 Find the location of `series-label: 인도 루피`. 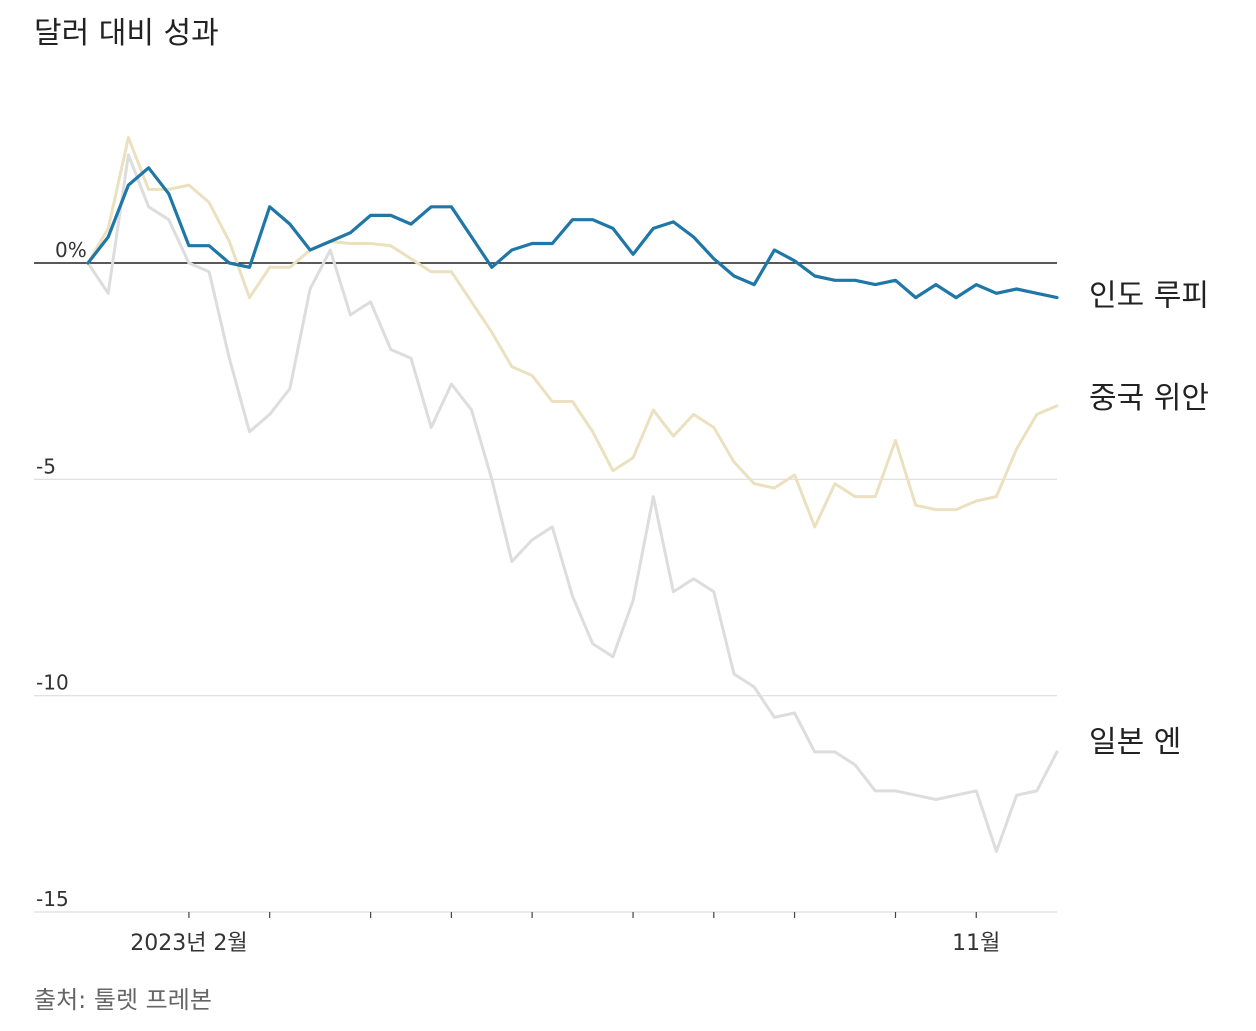

series-label: 인도 루피 is located at coordinates (1149, 296).